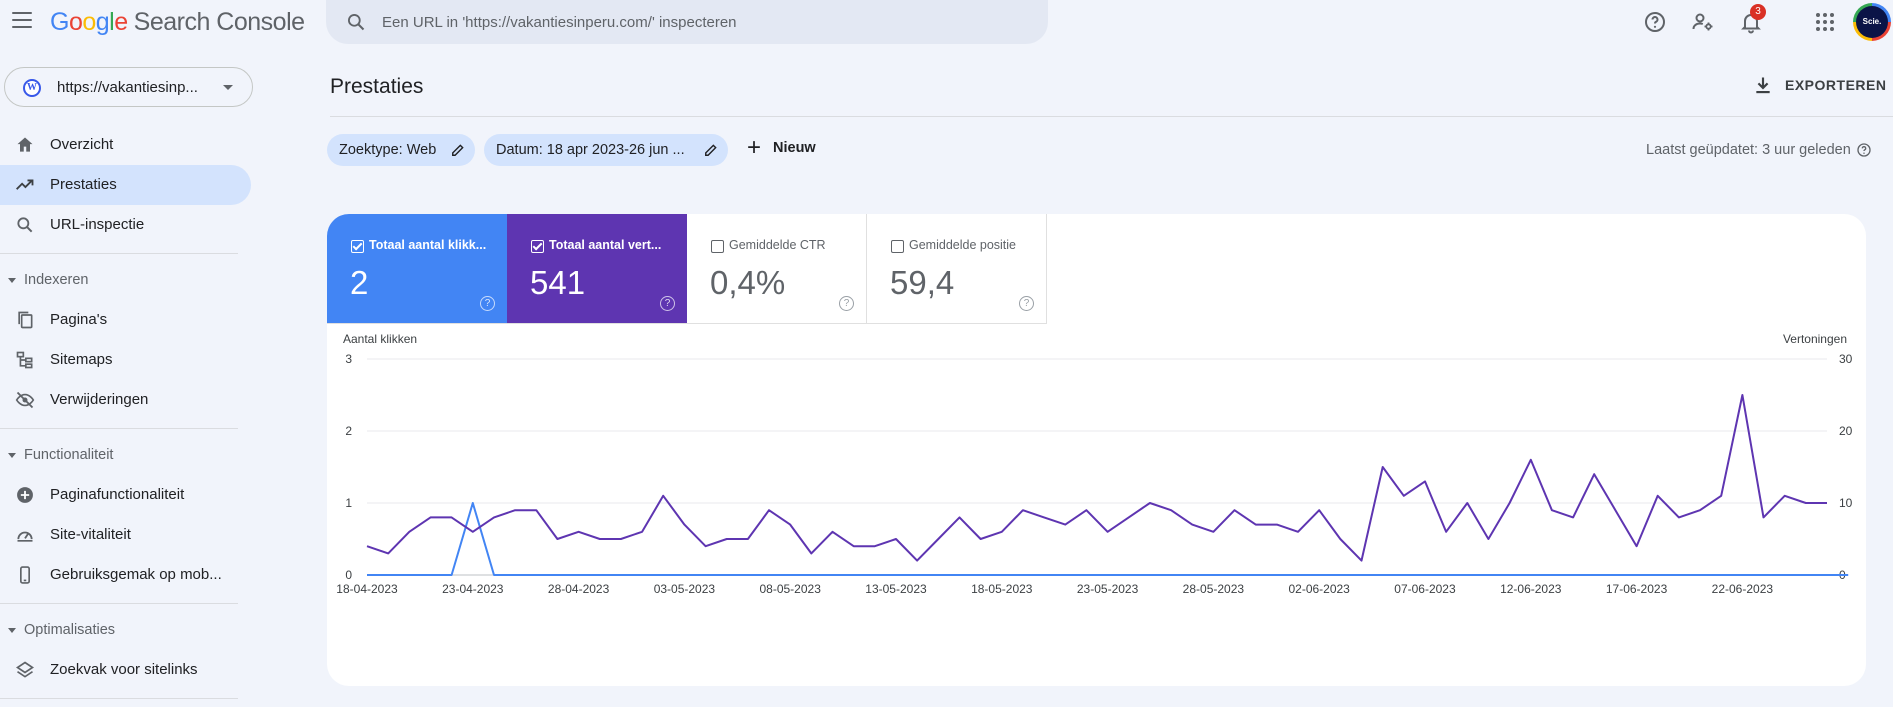  Describe the element at coordinates (356, 22) in the screenshot. I see `search-icon` at that location.